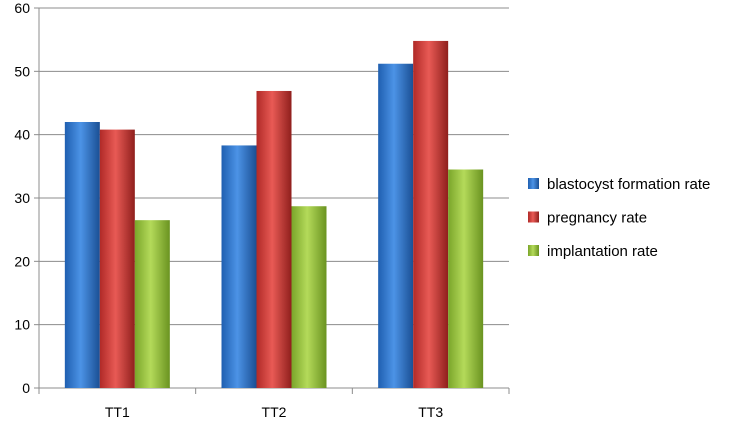 The width and height of the screenshot is (742, 426). I want to click on x-tick-labels: TT1 TT2 TT3, so click(274, 412).